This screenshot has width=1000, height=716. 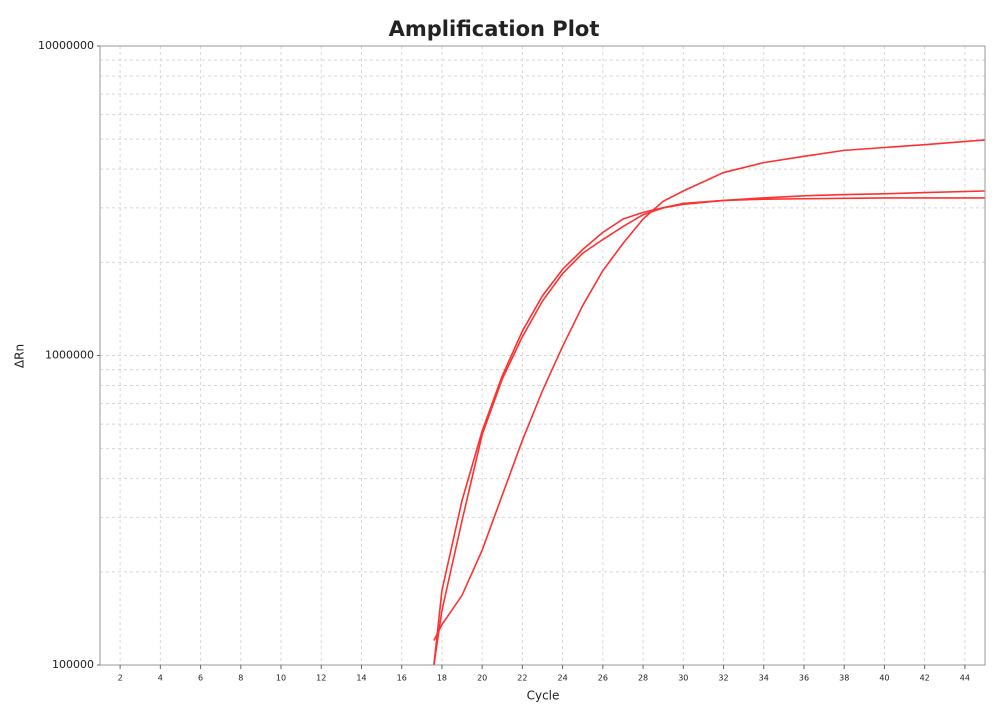 What do you see at coordinates (723, 678) in the screenshot?
I see `x-tick-label: 32` at bounding box center [723, 678].